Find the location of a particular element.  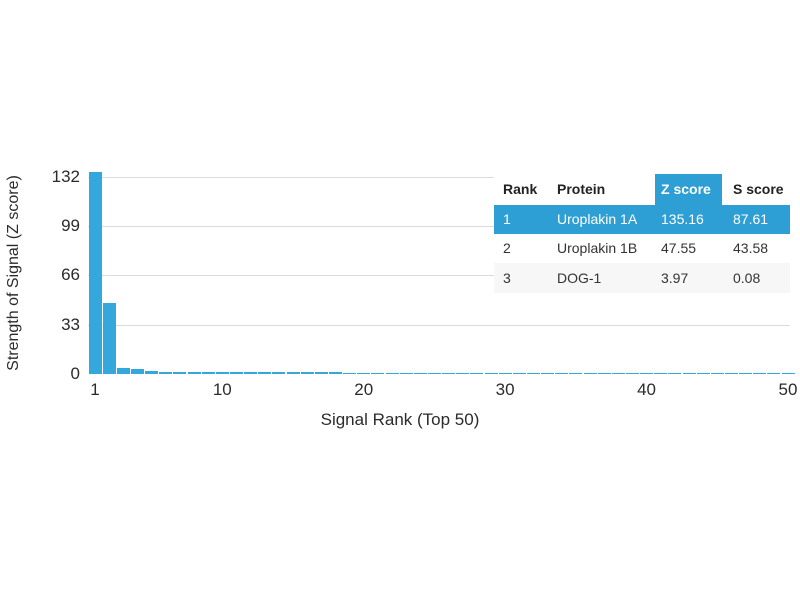

table-header-protein: Protein is located at coordinates (581, 189).